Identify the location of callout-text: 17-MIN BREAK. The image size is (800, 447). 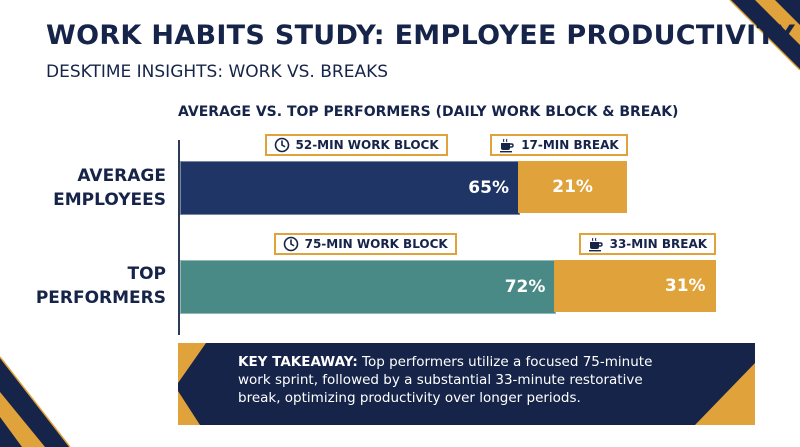
(570, 145).